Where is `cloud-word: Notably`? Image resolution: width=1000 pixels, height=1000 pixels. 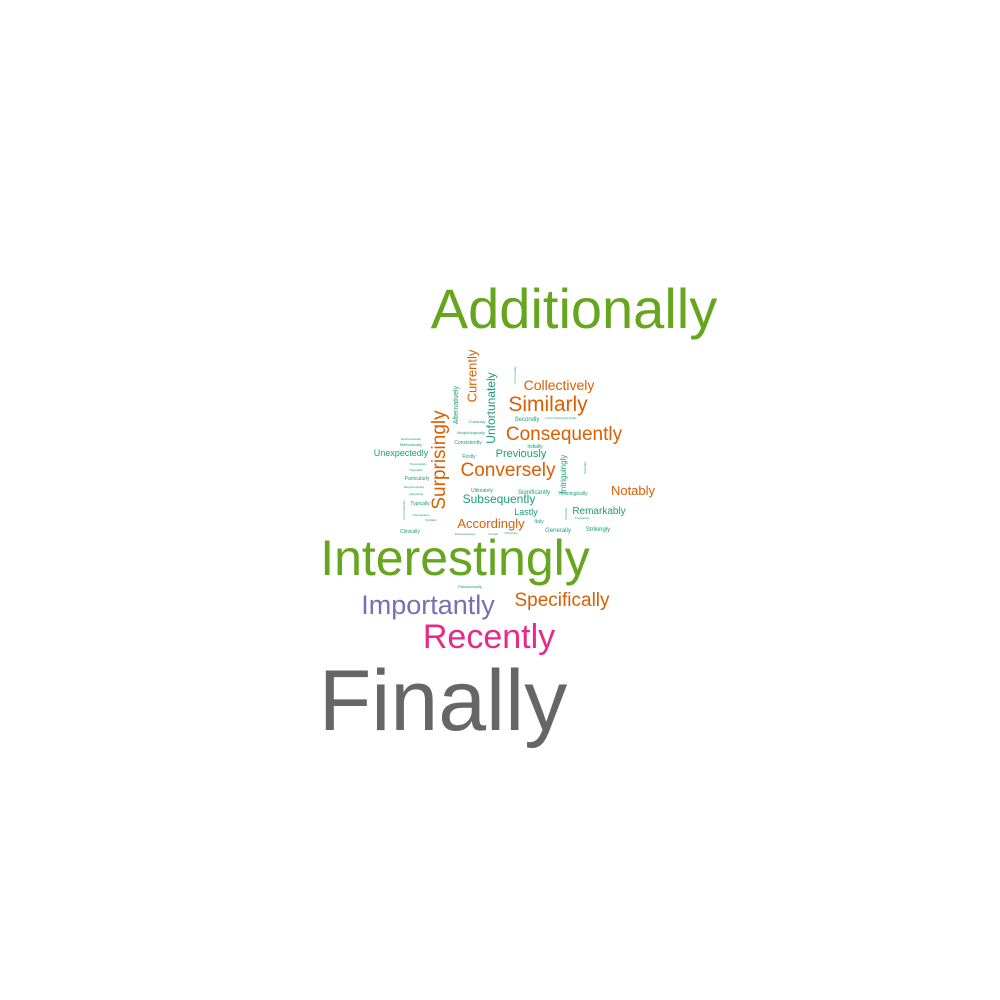 cloud-word: Notably is located at coordinates (633, 490).